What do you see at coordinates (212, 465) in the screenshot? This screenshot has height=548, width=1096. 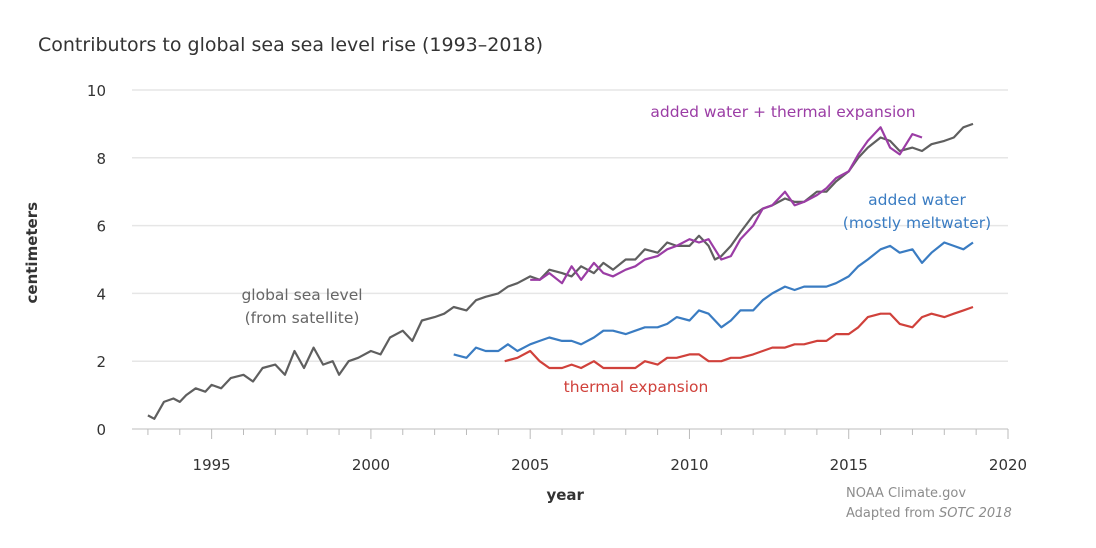 I see `x-tick-label: 1995` at bounding box center [212, 465].